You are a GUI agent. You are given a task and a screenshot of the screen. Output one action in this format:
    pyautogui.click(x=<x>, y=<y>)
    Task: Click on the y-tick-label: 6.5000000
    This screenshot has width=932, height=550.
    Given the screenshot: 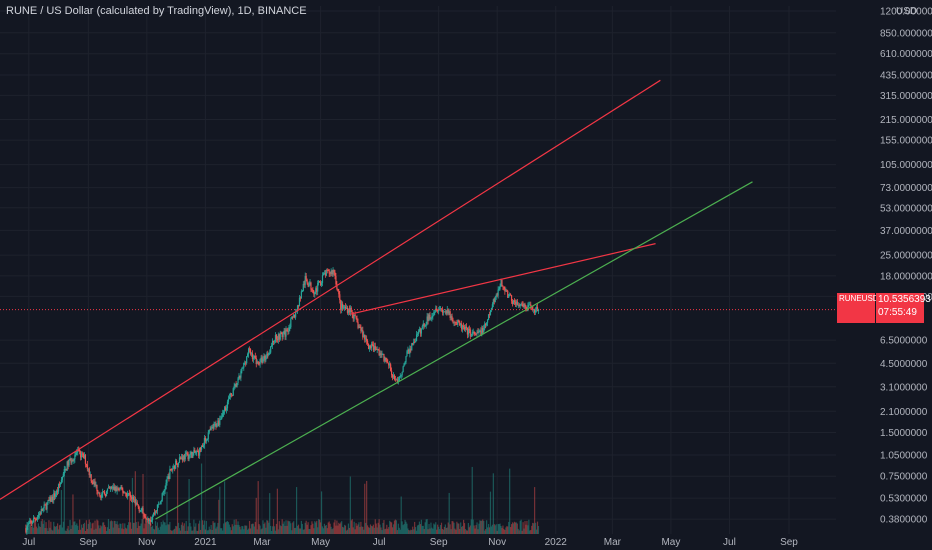 What is the action you would take?
    pyautogui.click(x=904, y=341)
    